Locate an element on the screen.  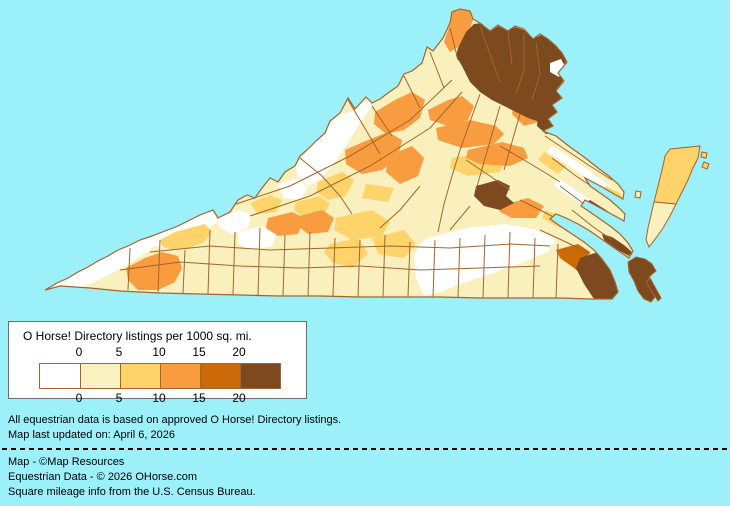
county-region-northern-neck-stripe is located at coordinates (584, 172).